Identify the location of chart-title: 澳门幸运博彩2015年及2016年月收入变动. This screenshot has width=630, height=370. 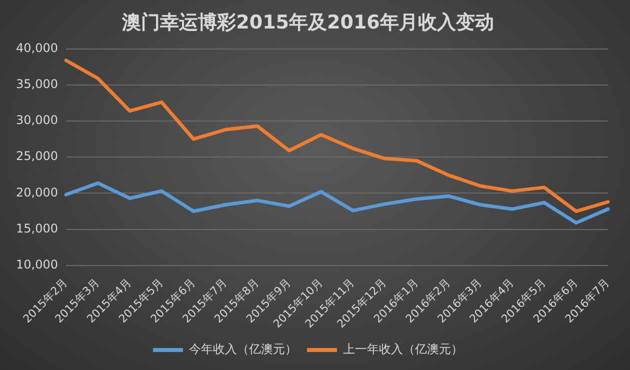
(307, 22).